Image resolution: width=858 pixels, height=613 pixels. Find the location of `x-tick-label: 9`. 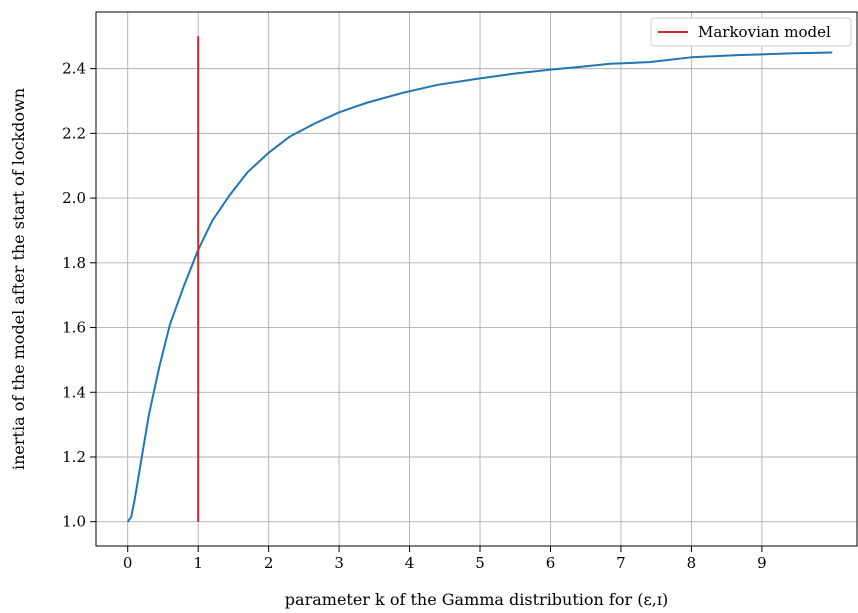

x-tick-label: 9 is located at coordinates (762, 563).